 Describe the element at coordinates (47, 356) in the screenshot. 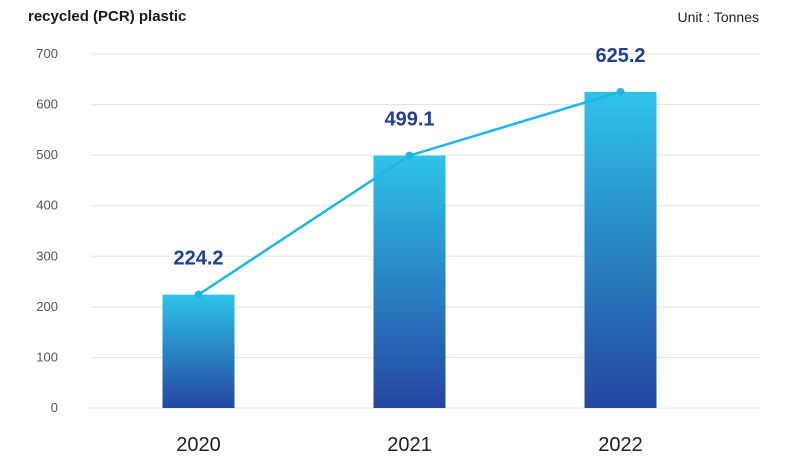

I see `y-tick-label: 100` at that location.